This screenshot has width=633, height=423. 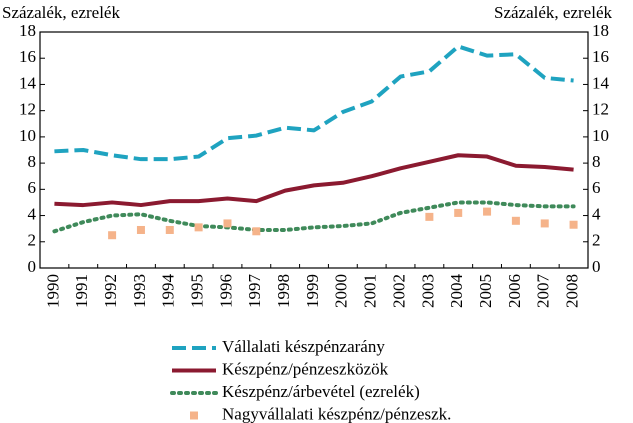 I want to click on y-tick-label: 14, so click(x=28, y=82).